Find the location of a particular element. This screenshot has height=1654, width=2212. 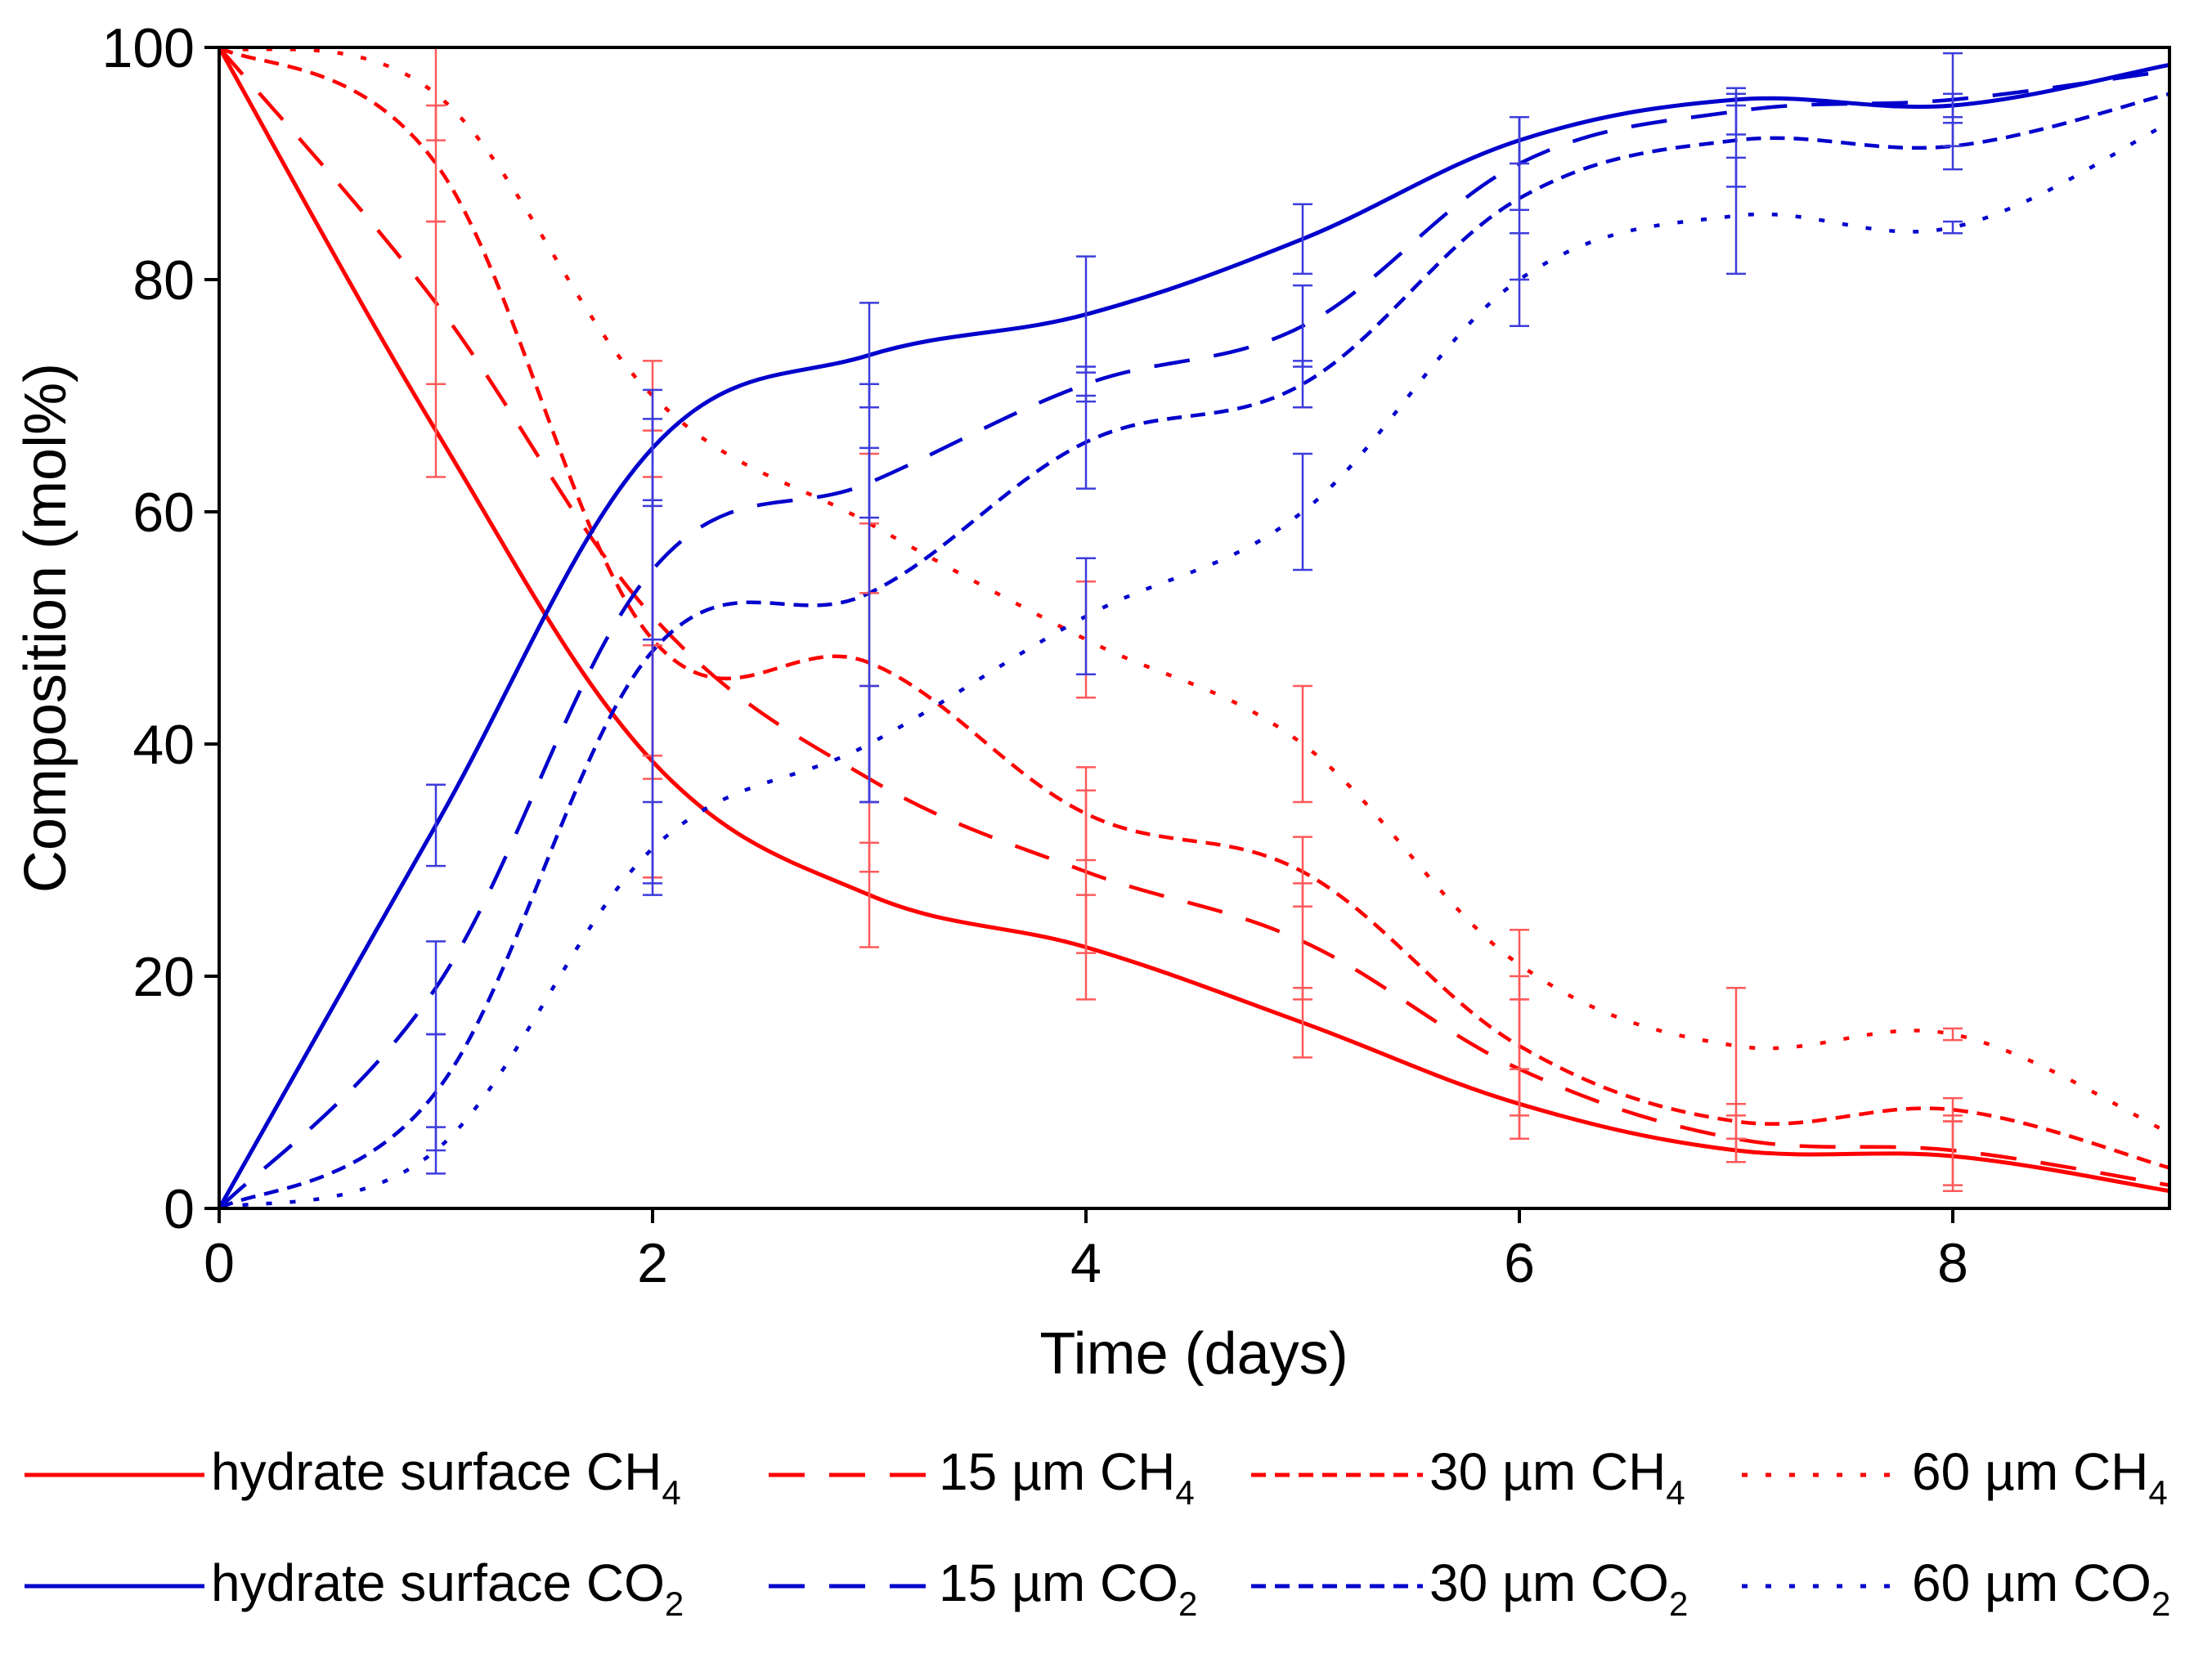

legend-label: 15 µm CH4 is located at coordinates (1067, 1477).